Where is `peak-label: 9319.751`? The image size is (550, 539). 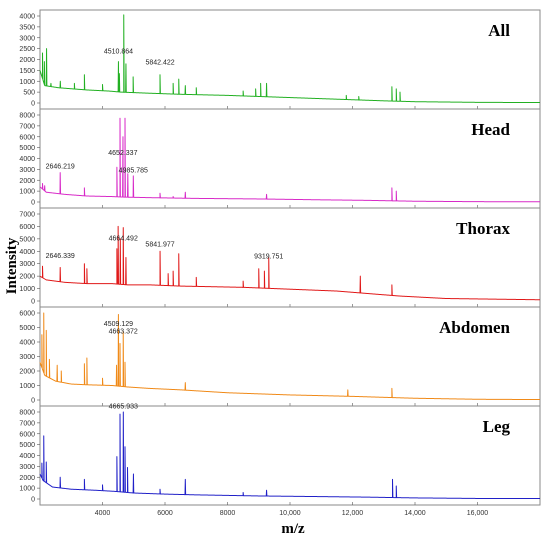 peak-label: 9319.751 is located at coordinates (268, 257).